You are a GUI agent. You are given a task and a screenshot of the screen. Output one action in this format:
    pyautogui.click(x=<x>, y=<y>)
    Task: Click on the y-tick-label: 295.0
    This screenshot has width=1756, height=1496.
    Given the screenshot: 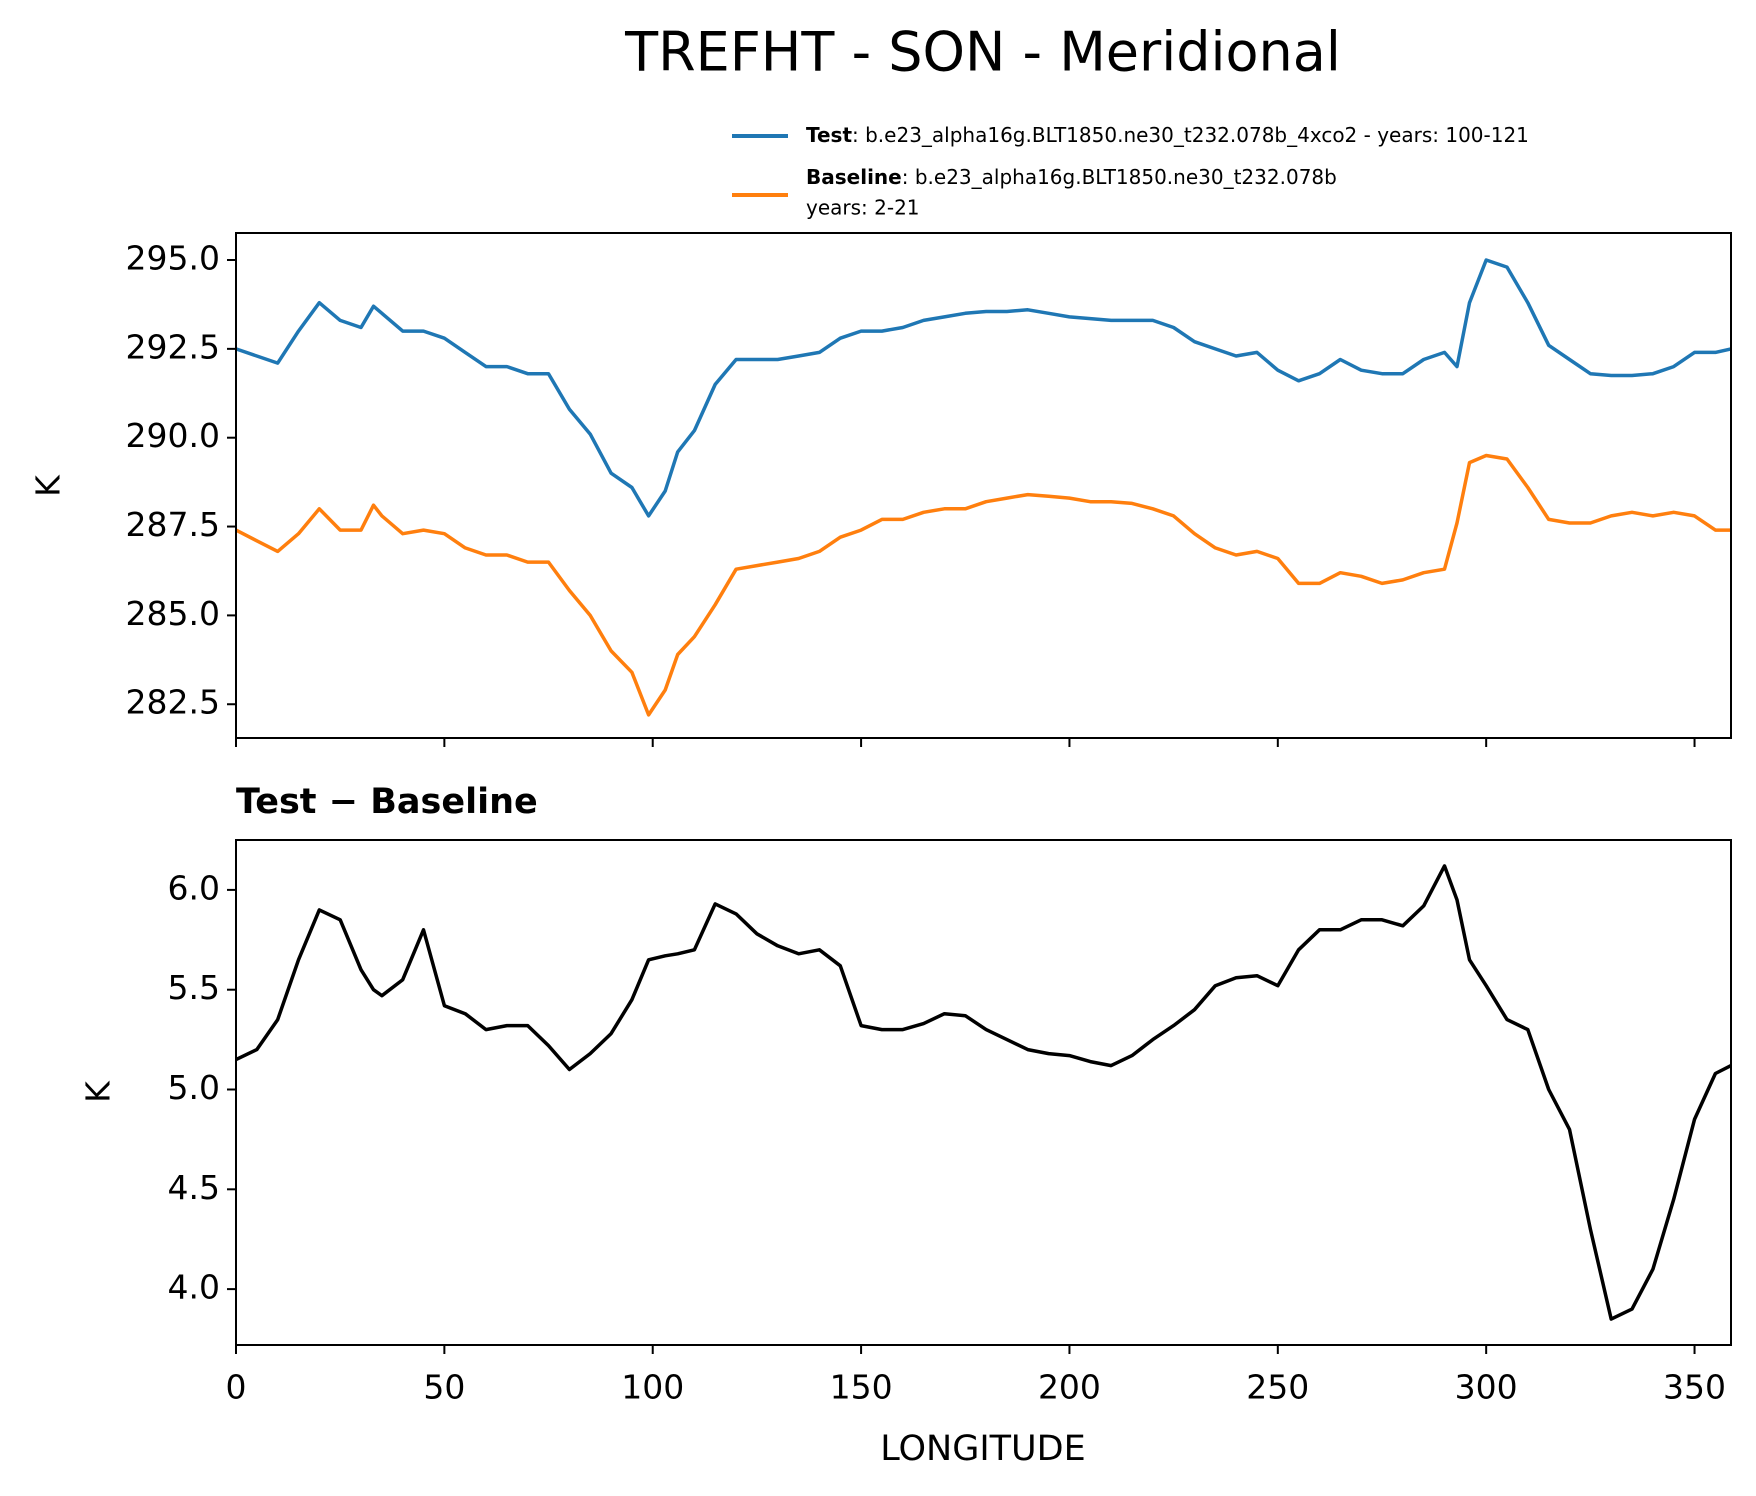 What is the action you would take?
    pyautogui.click(x=173, y=258)
    